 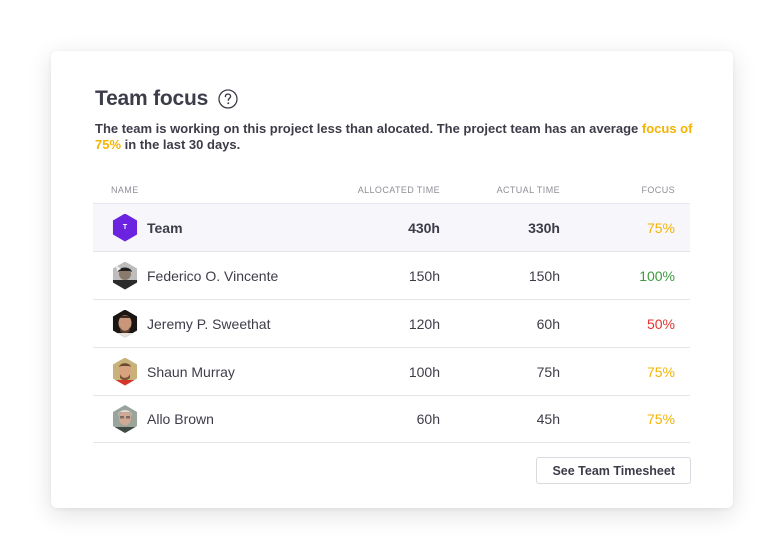 I want to click on member-name: Team, so click(x=165, y=227).